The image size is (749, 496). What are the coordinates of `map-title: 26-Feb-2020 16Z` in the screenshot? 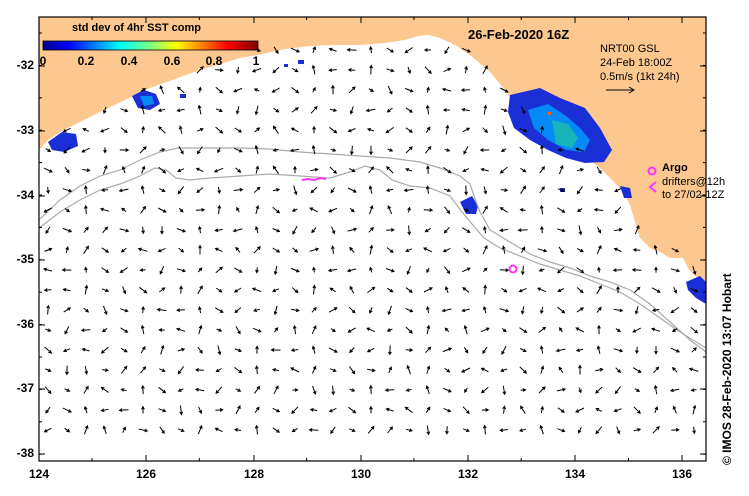 It's located at (519, 34).